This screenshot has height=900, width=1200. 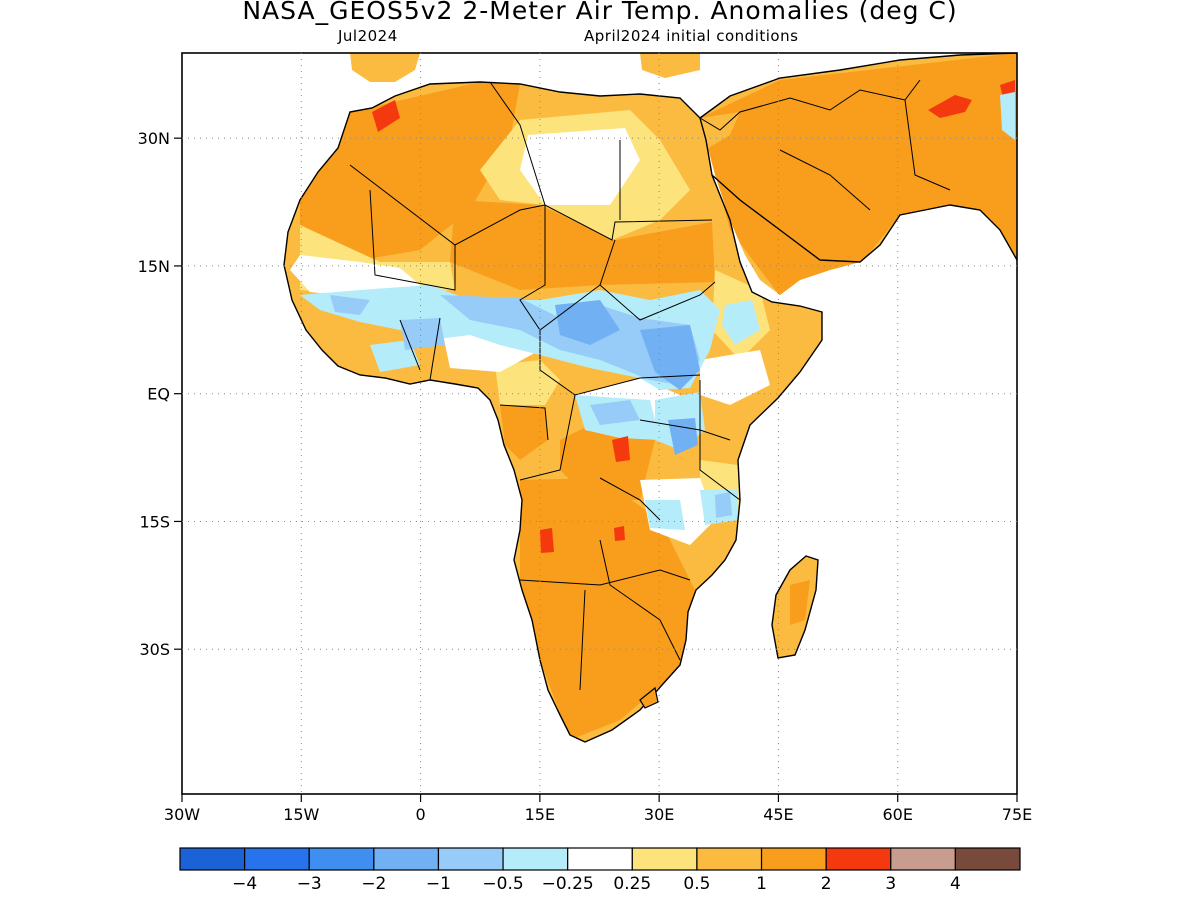 I want to click on x-tick-label: 15W, so click(x=301, y=814).